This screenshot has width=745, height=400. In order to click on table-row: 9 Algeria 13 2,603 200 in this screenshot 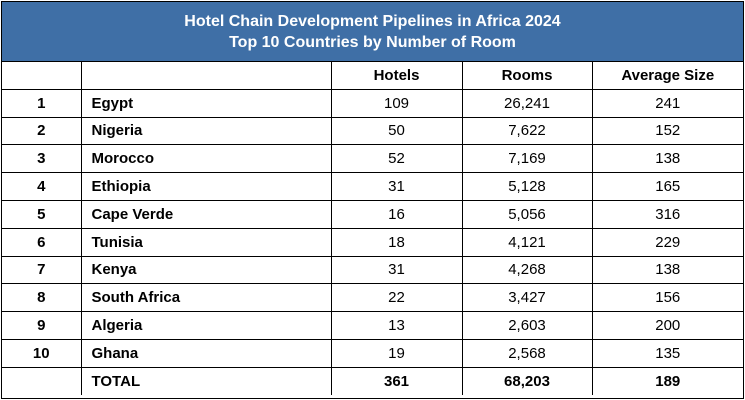, I will do `click(372, 325)`.